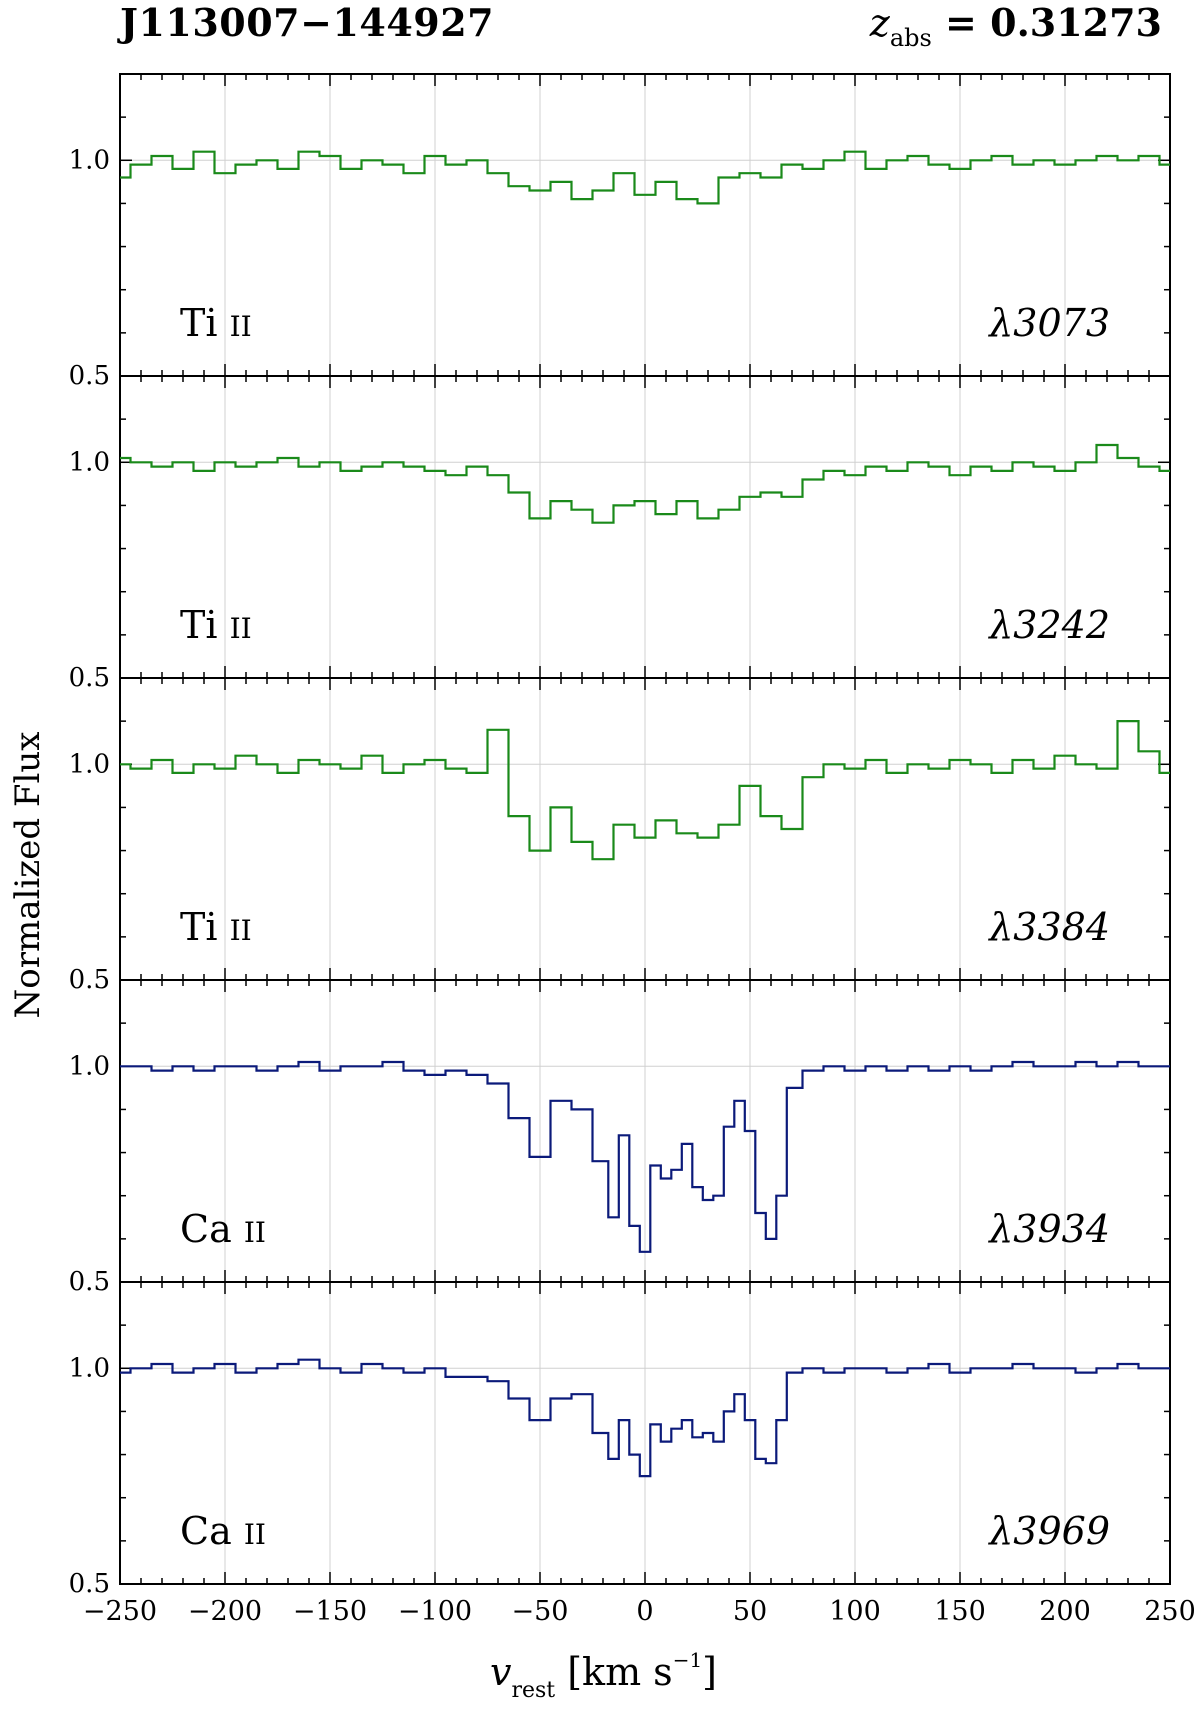 This screenshot has width=1200, height=1713. What do you see at coordinates (1048, 625) in the screenshot?
I see `wavelength-label: λ3242` at bounding box center [1048, 625].